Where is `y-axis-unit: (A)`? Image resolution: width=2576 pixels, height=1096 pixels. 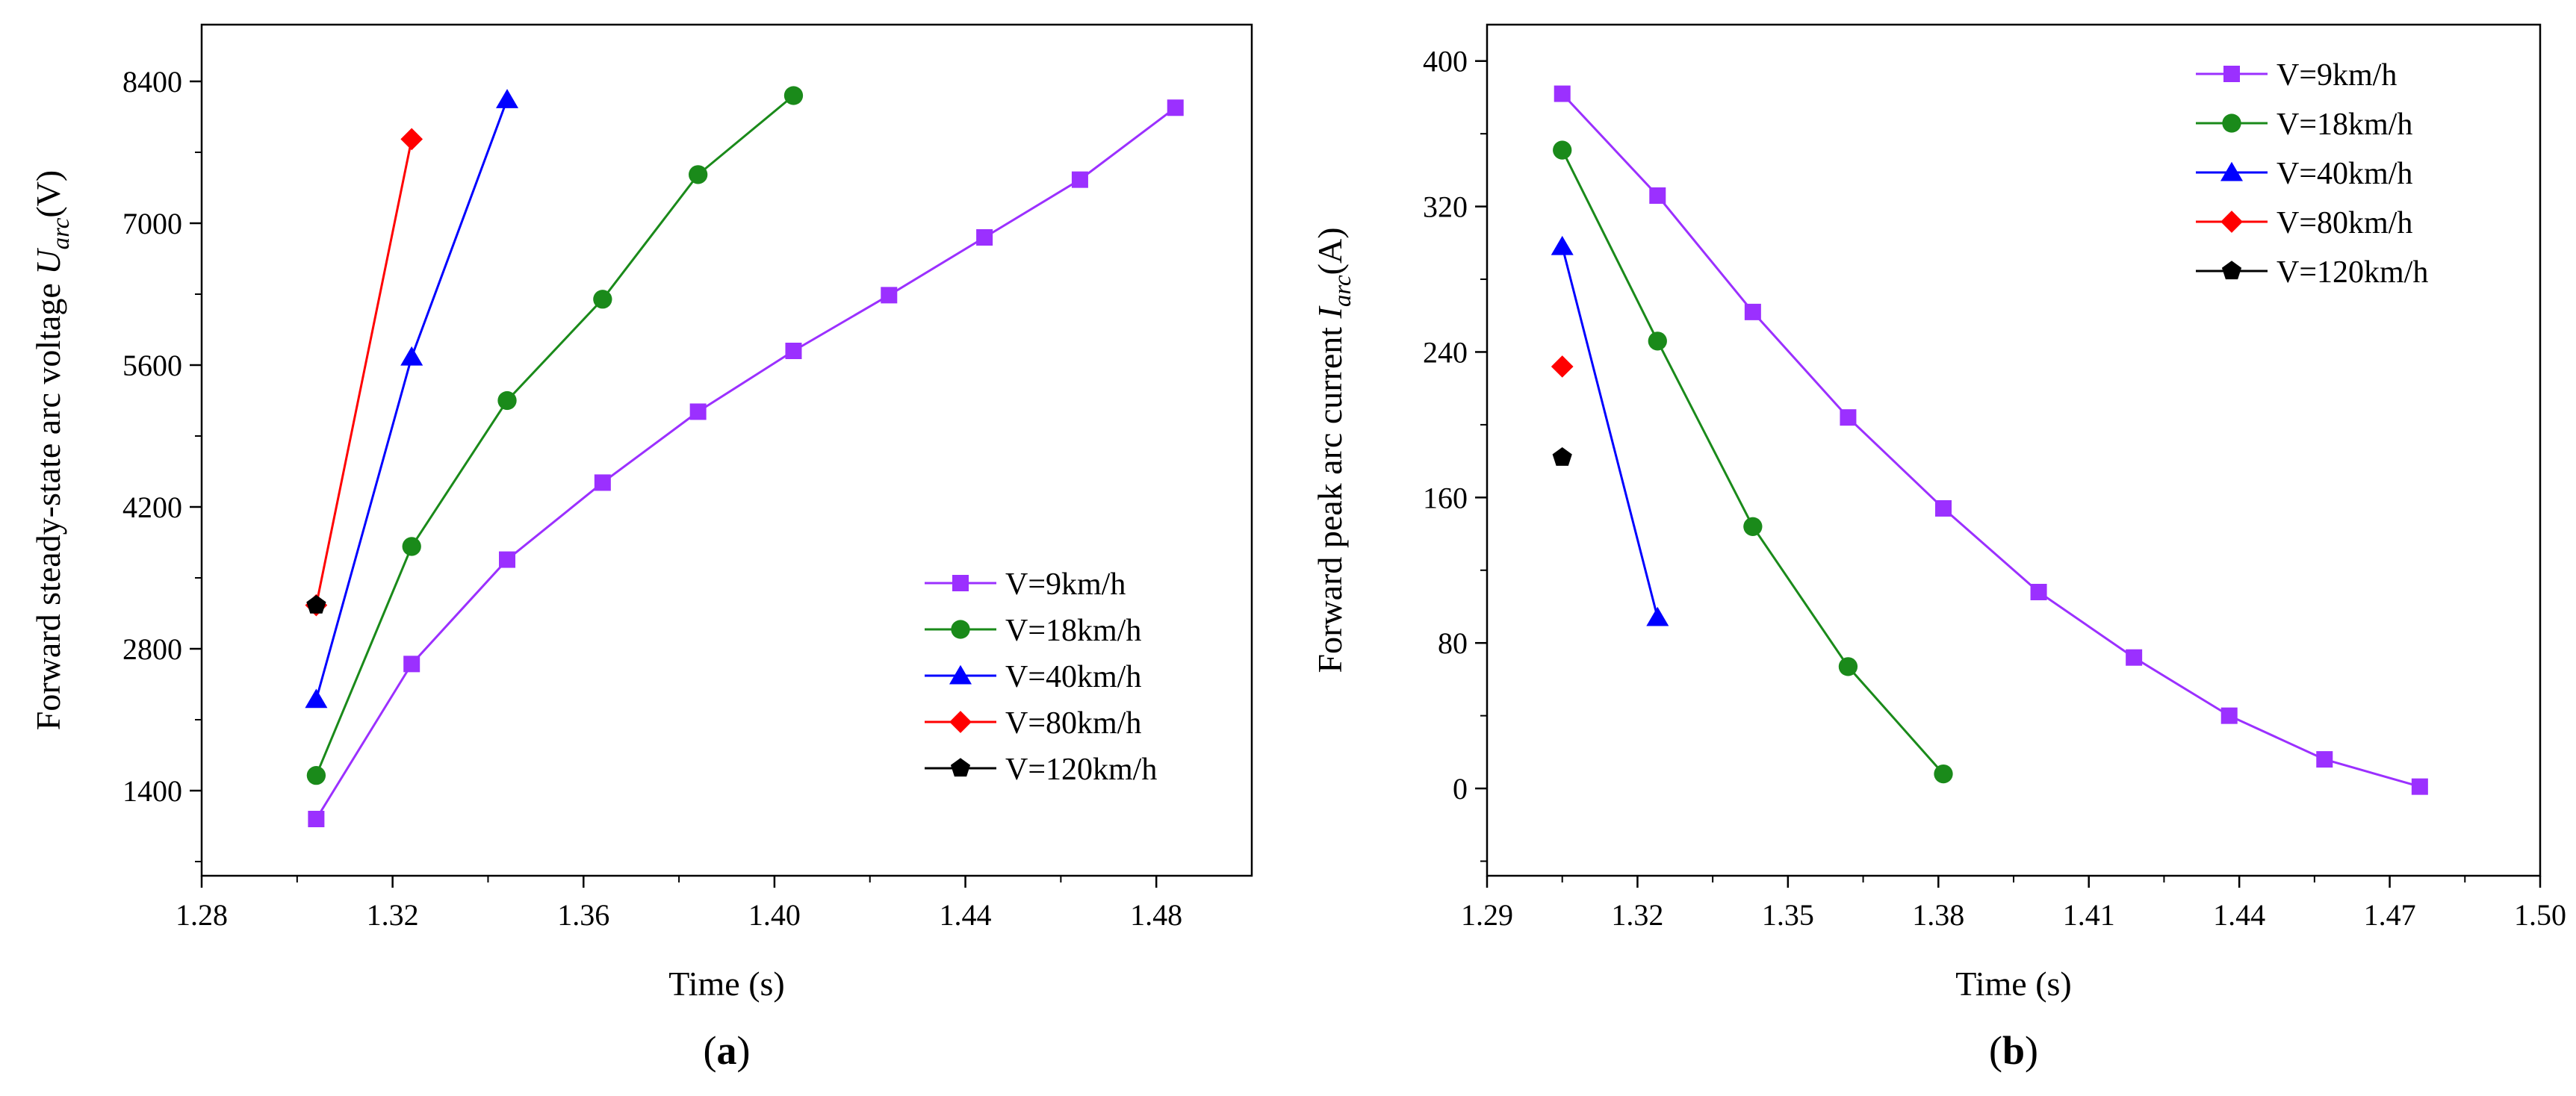
y-axis-unit: (A) is located at coordinates (1330, 251).